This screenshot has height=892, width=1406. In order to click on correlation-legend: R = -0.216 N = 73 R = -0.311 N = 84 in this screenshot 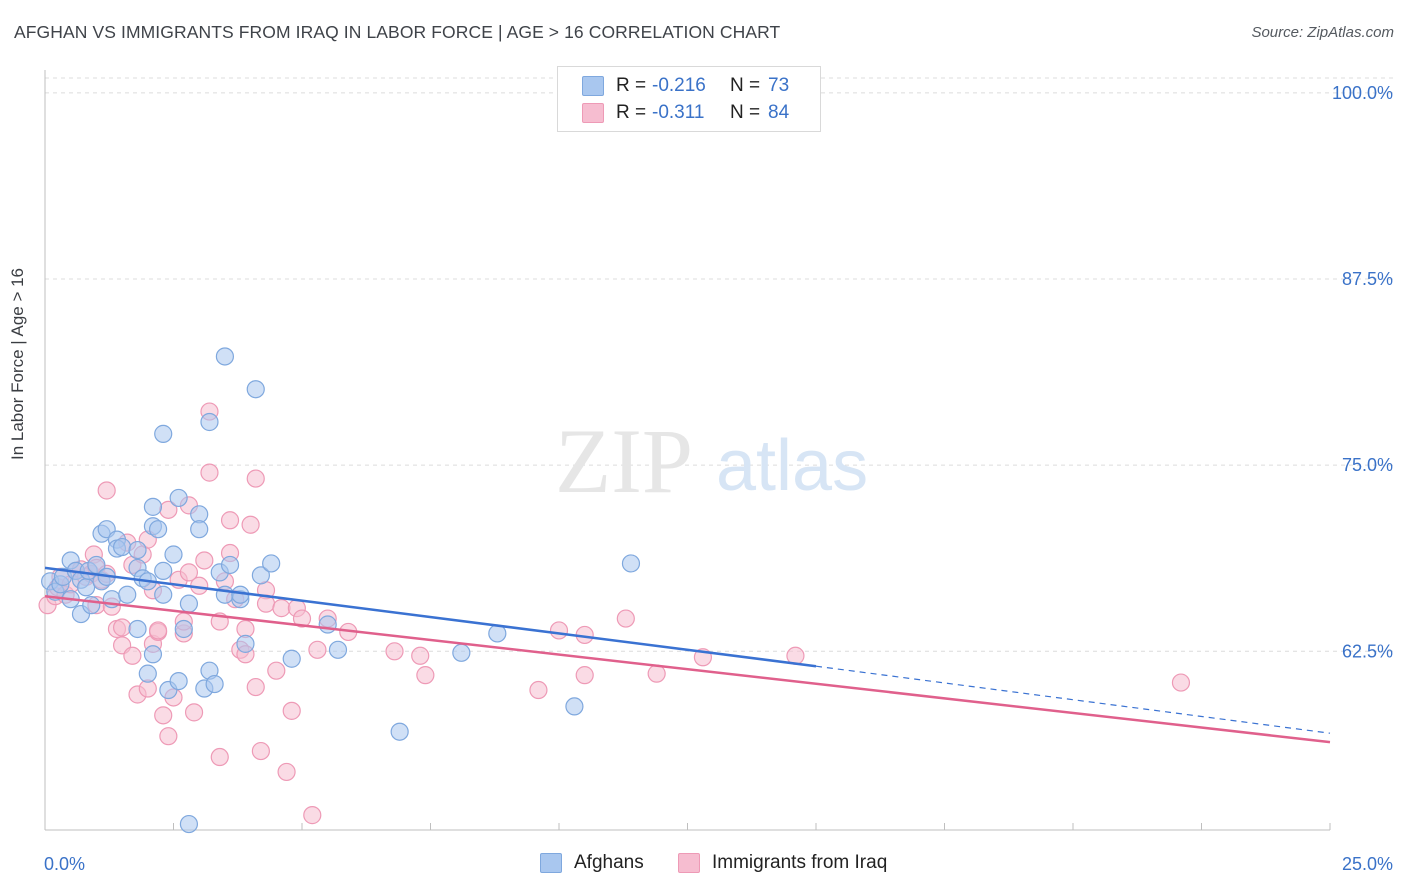, I will do `click(689, 99)`.